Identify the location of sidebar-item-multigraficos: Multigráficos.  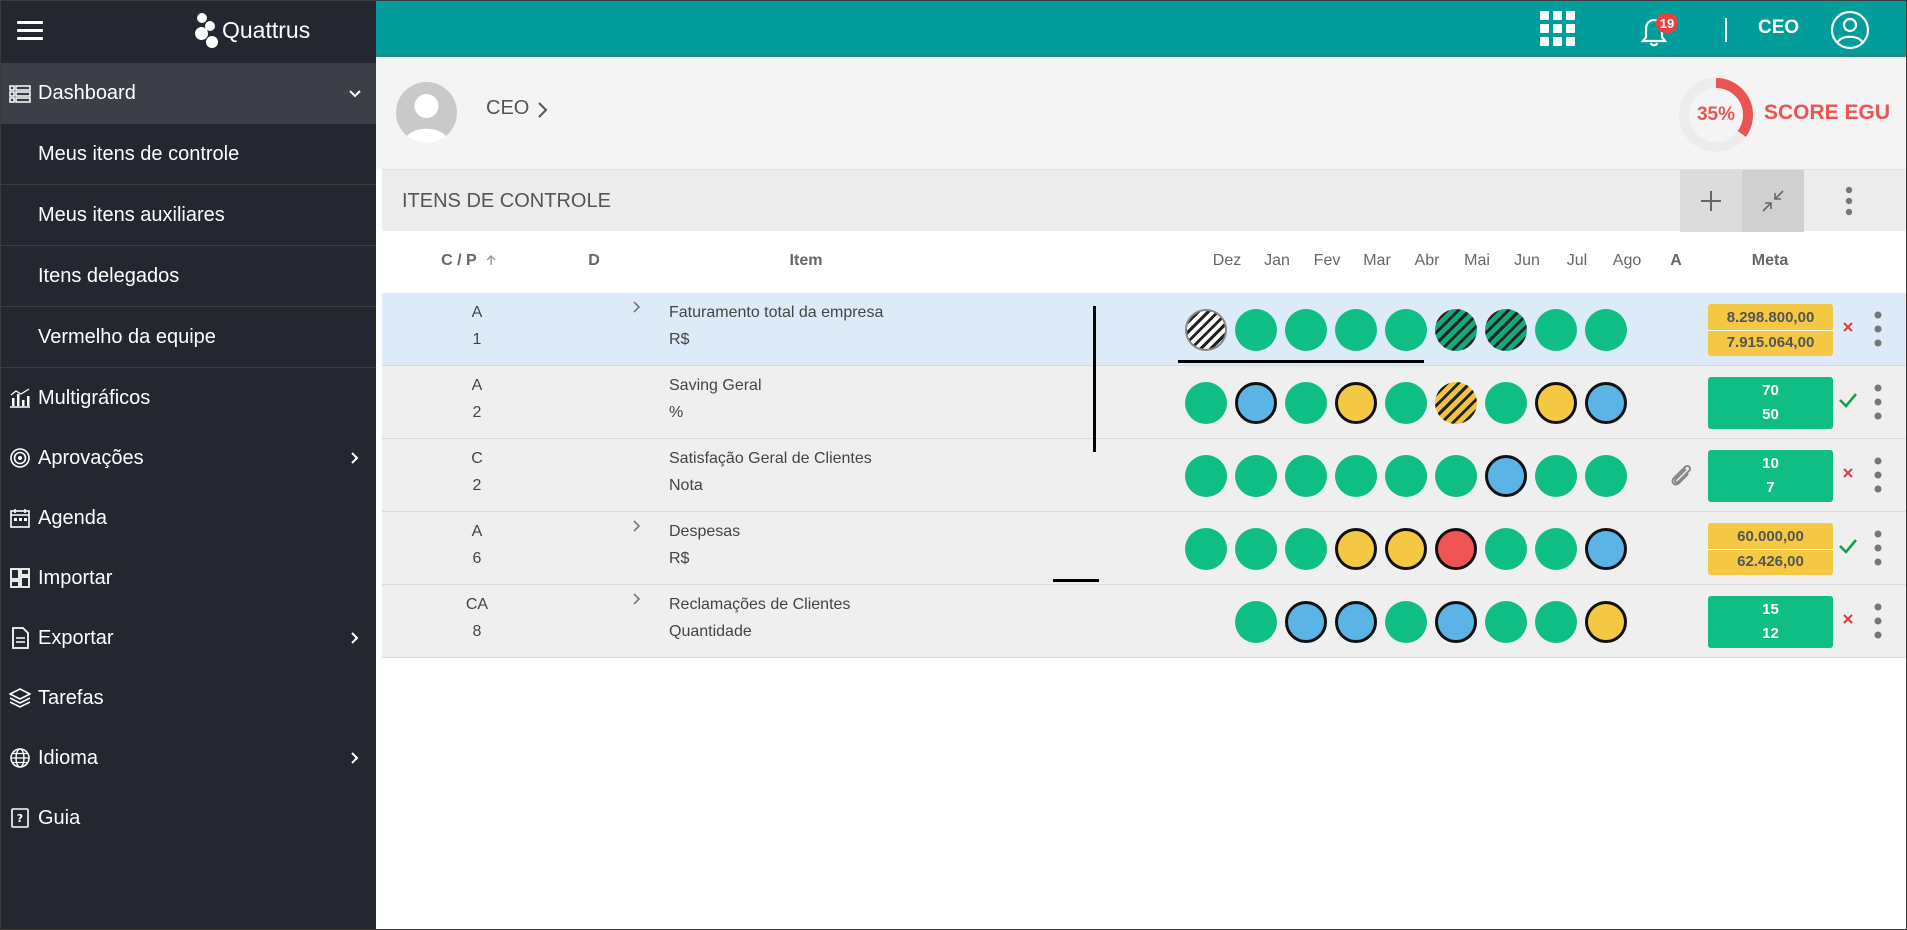
(188, 398).